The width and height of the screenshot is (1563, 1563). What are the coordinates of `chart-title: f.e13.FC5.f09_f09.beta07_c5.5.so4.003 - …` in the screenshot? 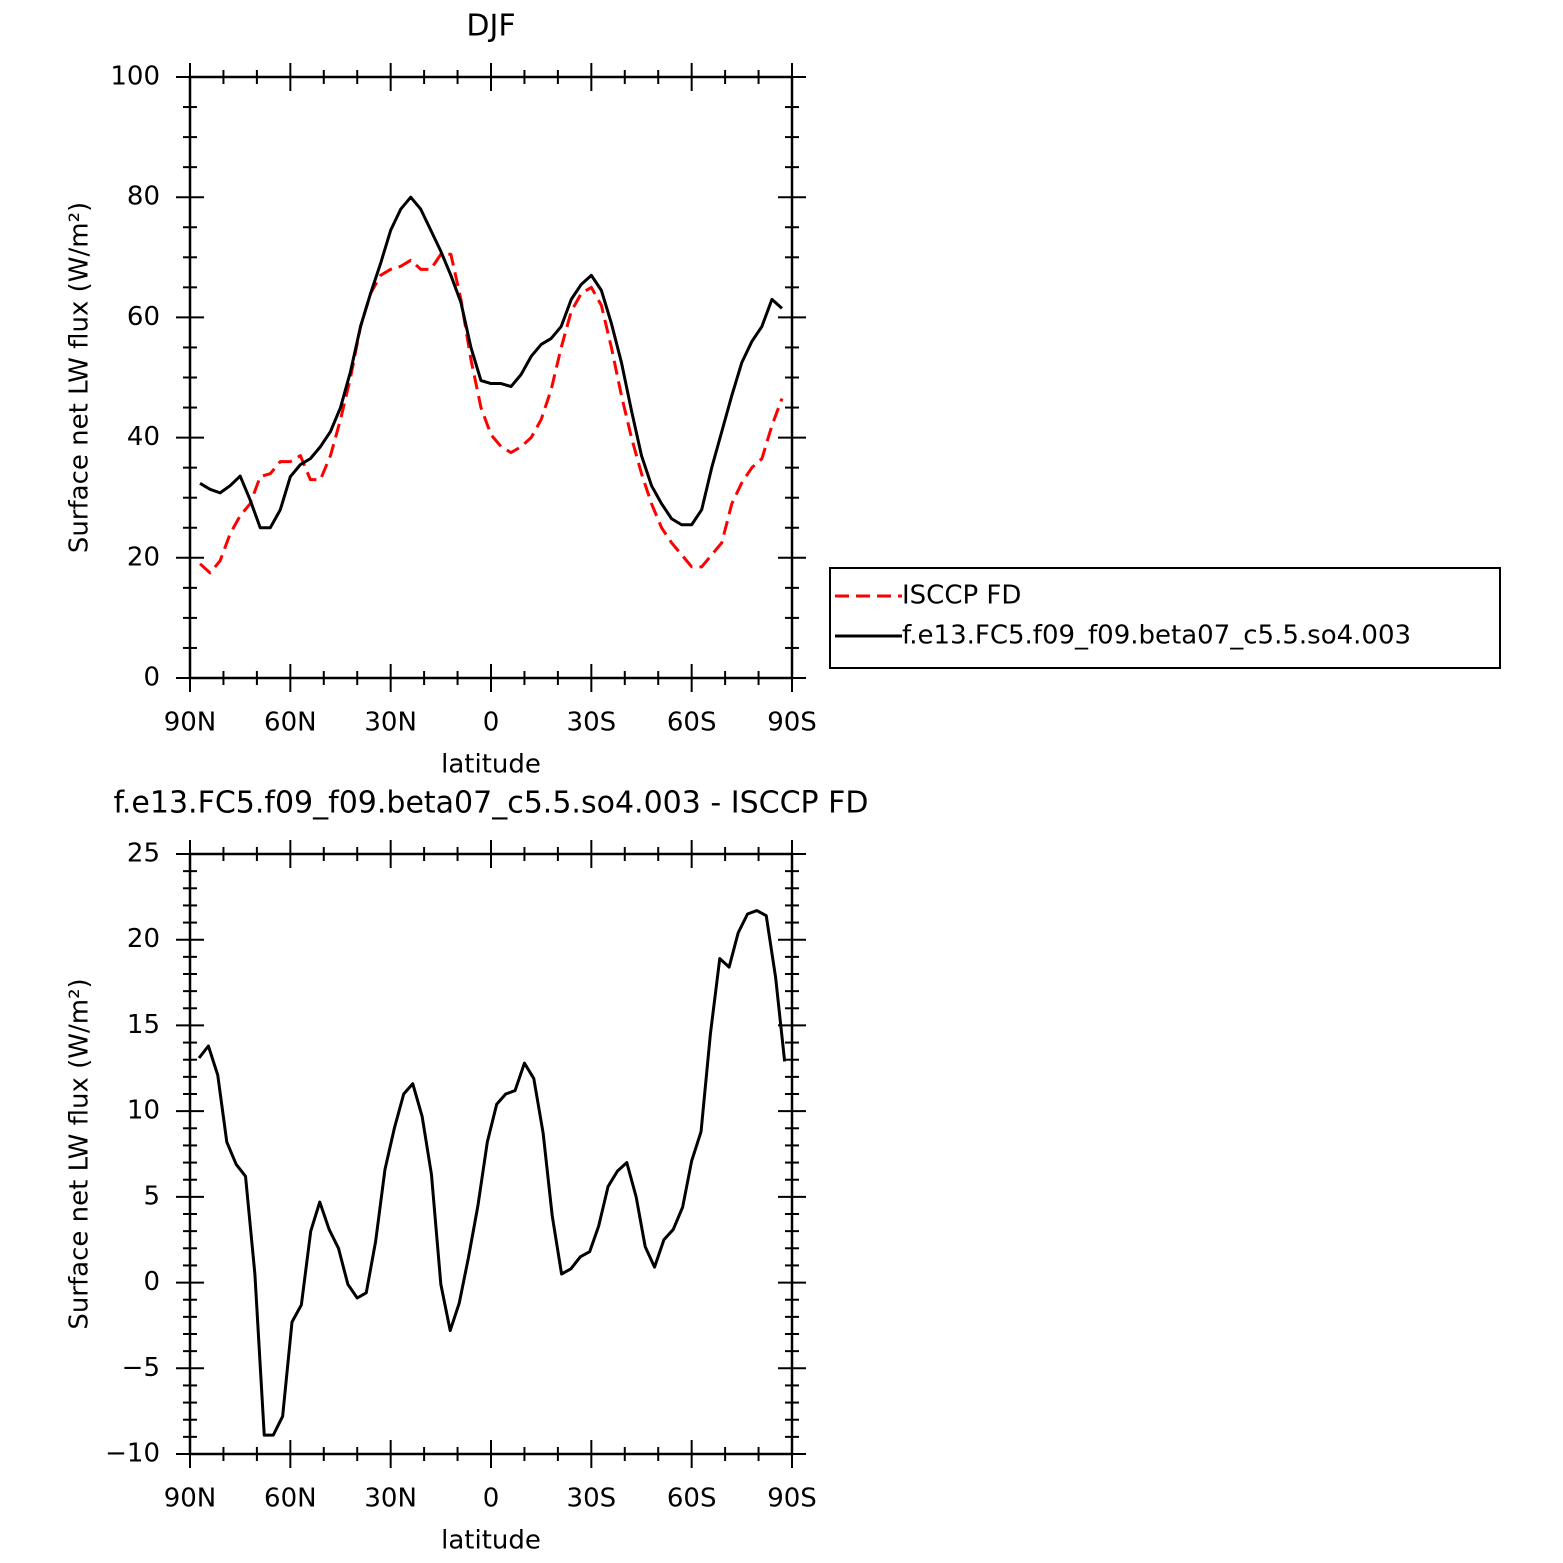 It's located at (490, 803).